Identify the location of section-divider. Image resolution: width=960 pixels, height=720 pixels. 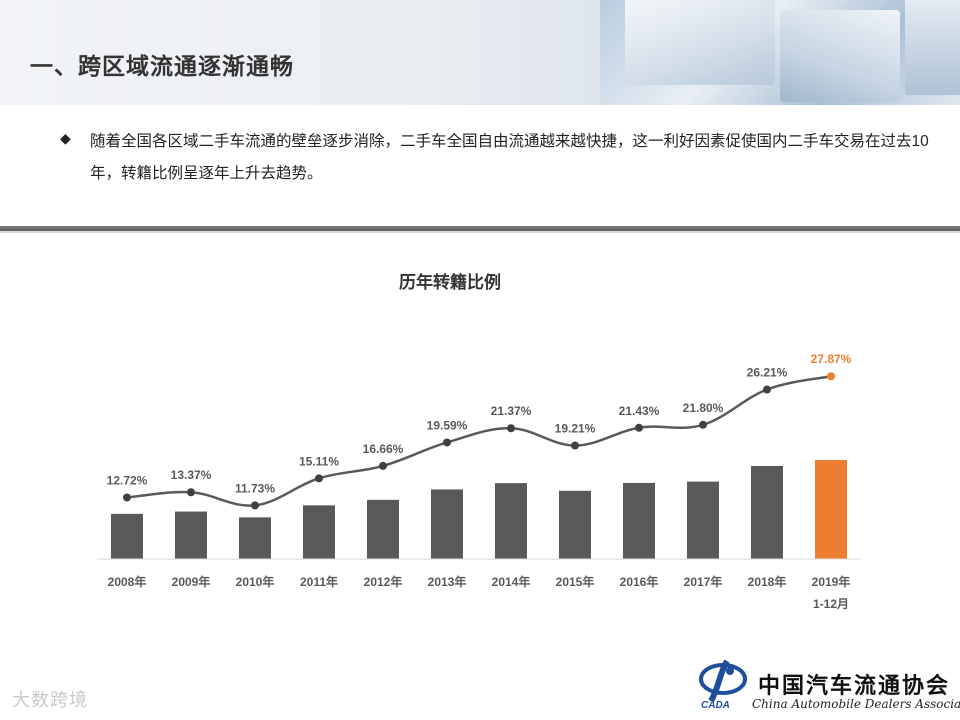
(480, 228).